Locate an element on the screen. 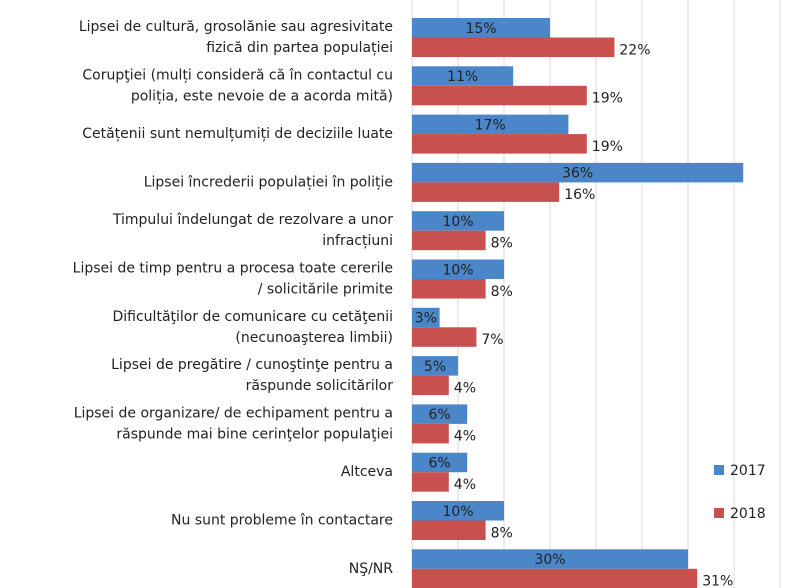  value-label: 3% is located at coordinates (426, 319).